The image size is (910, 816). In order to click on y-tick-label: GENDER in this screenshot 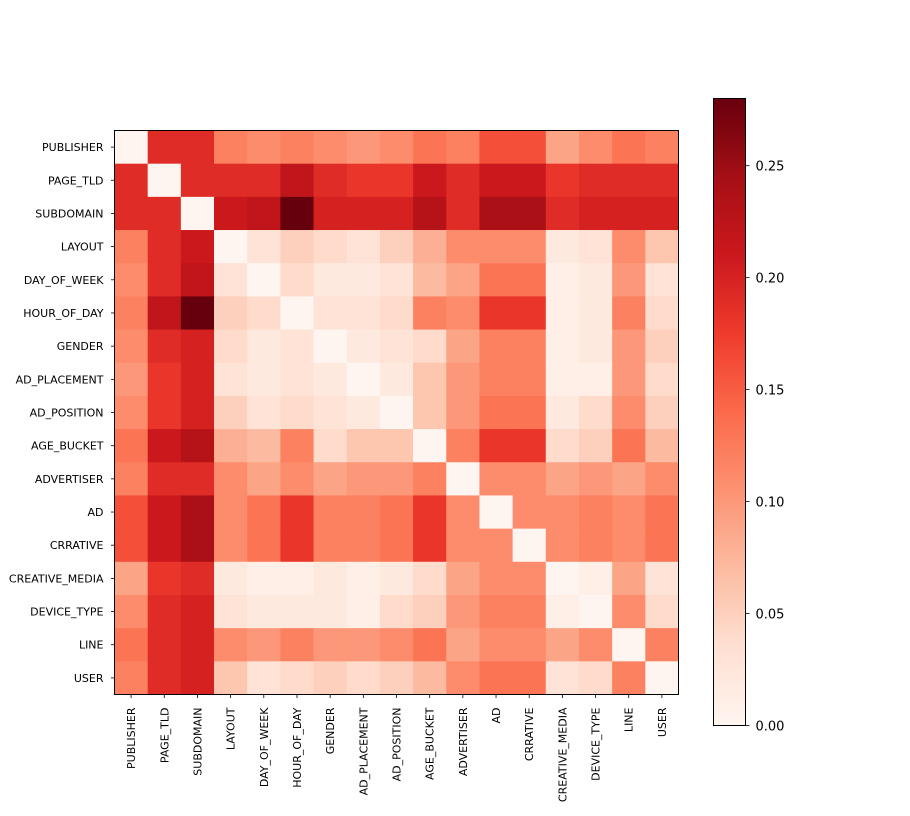, I will do `click(80, 346)`.